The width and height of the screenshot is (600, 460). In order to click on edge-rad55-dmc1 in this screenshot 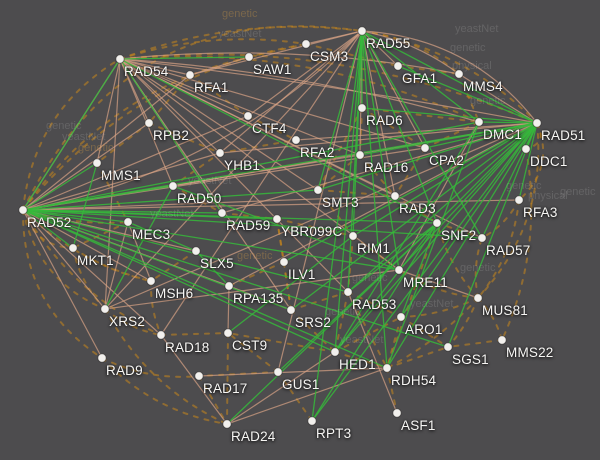, I will do `click(420, 76)`.